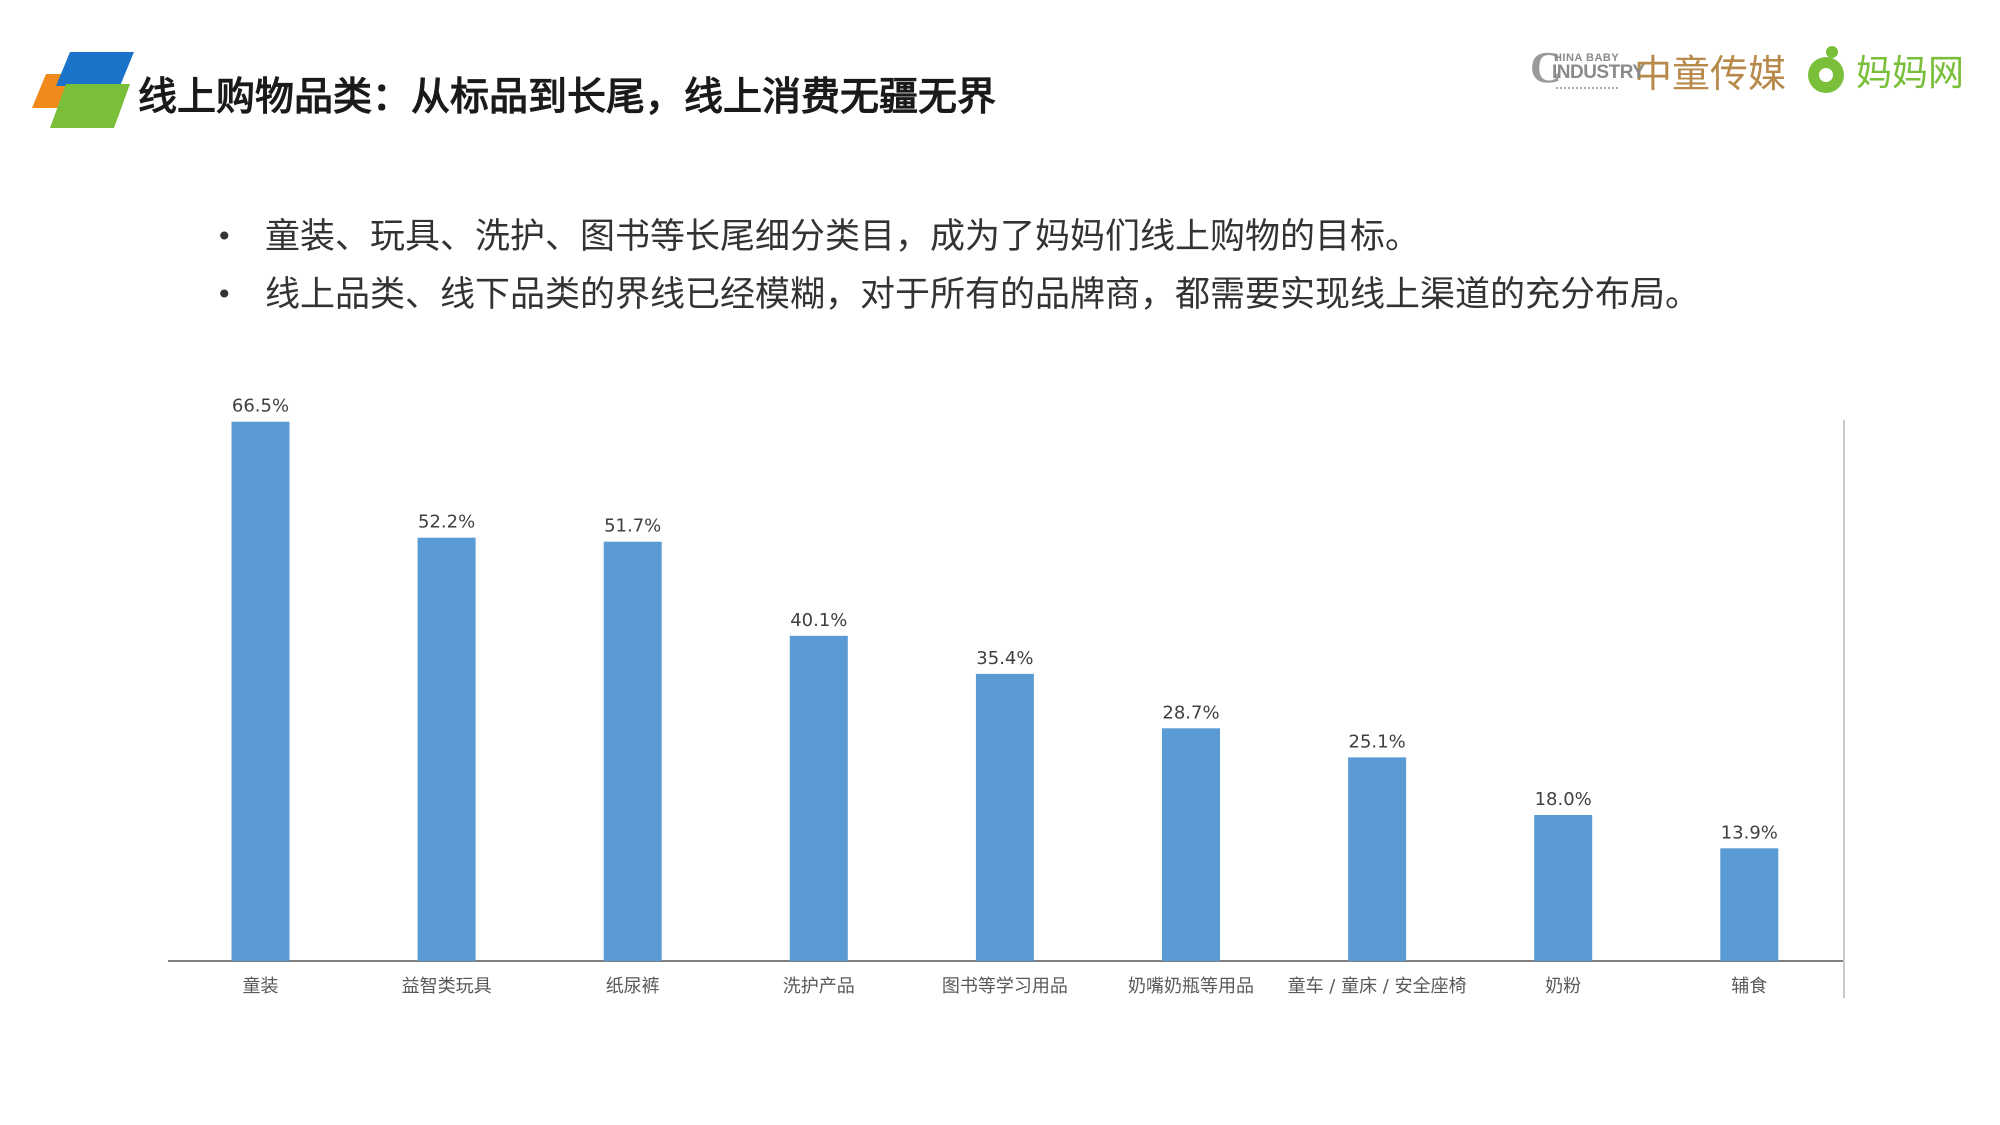 Image resolution: width=2000 pixels, height=1125 pixels. Describe the element at coordinates (567, 97) in the screenshot. I see `page-title: 线上购物品类：从标品到长尾，线上消费无疆无界` at that location.